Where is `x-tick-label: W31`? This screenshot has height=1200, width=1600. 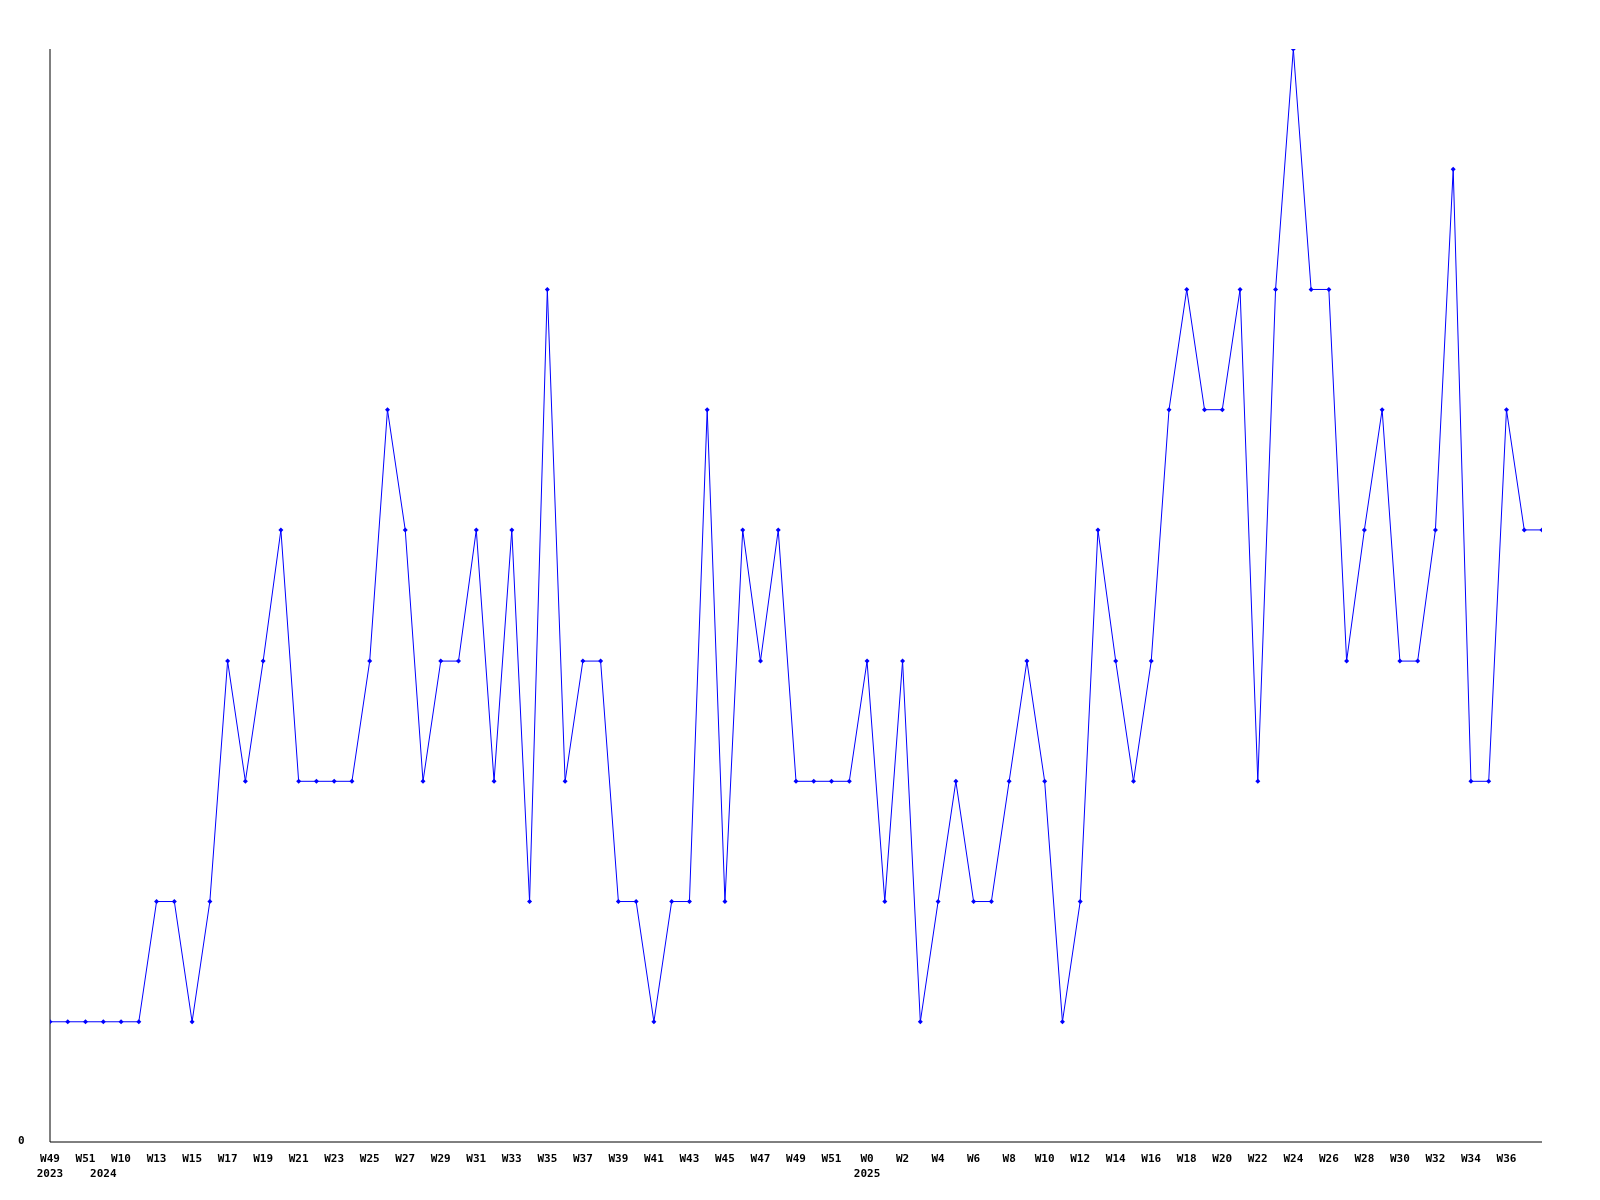 x-tick-label: W31 is located at coordinates (476, 1158).